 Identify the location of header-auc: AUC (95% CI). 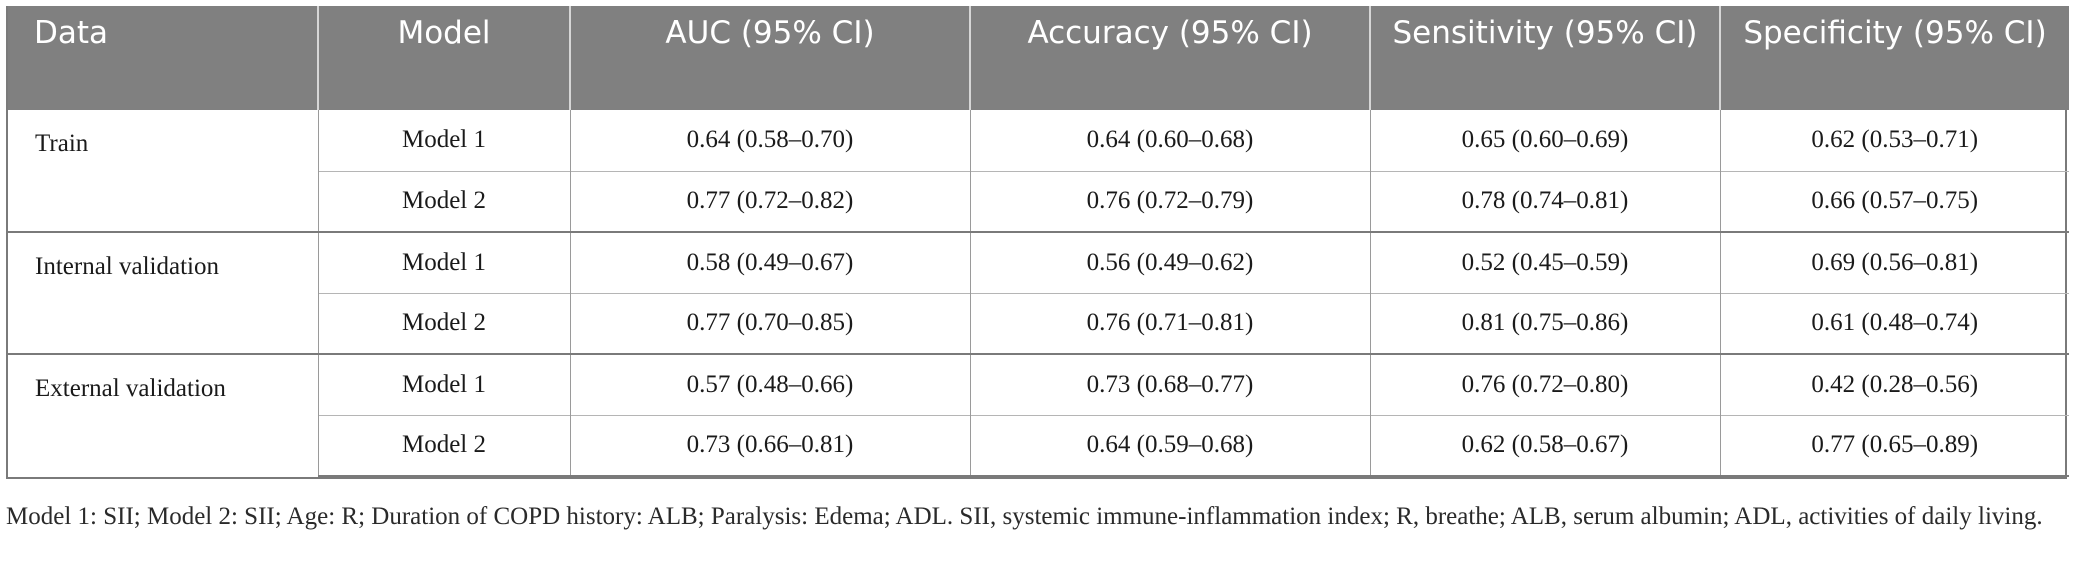
(769, 58).